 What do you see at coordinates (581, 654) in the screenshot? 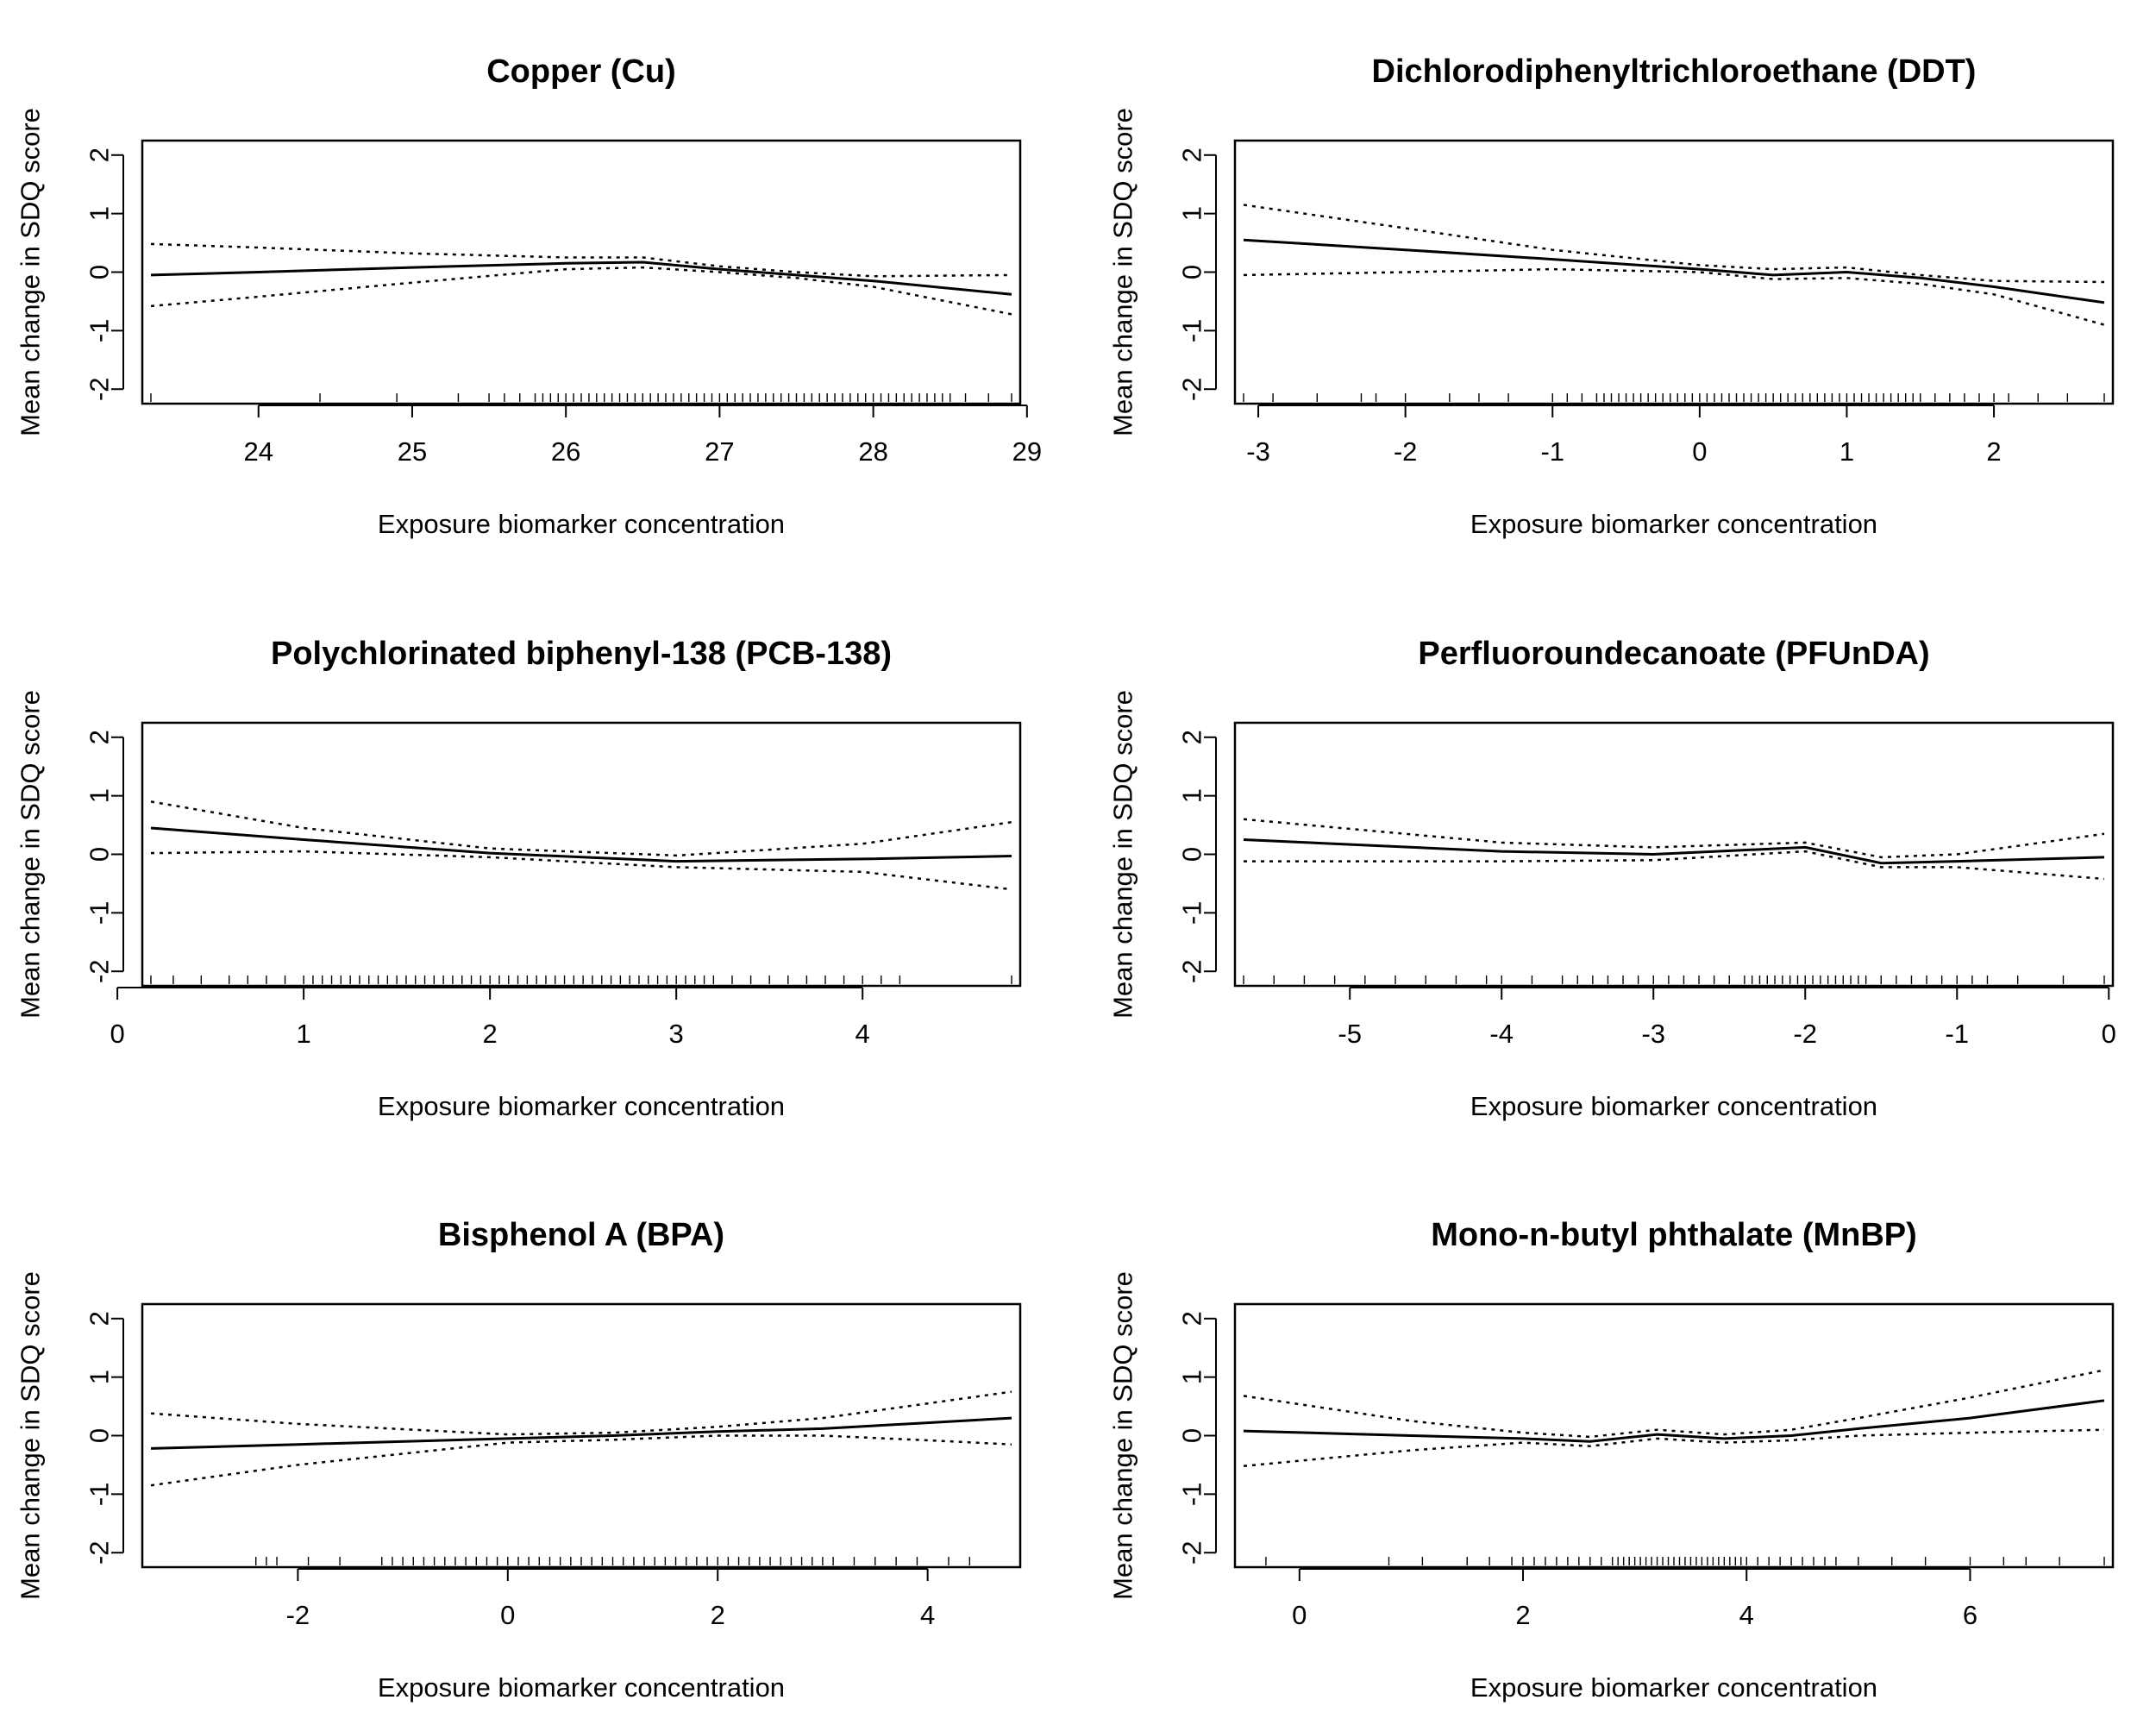
I see `panel-title: Polychlorinated biphenyl-138 (PCB-138)` at bounding box center [581, 654].